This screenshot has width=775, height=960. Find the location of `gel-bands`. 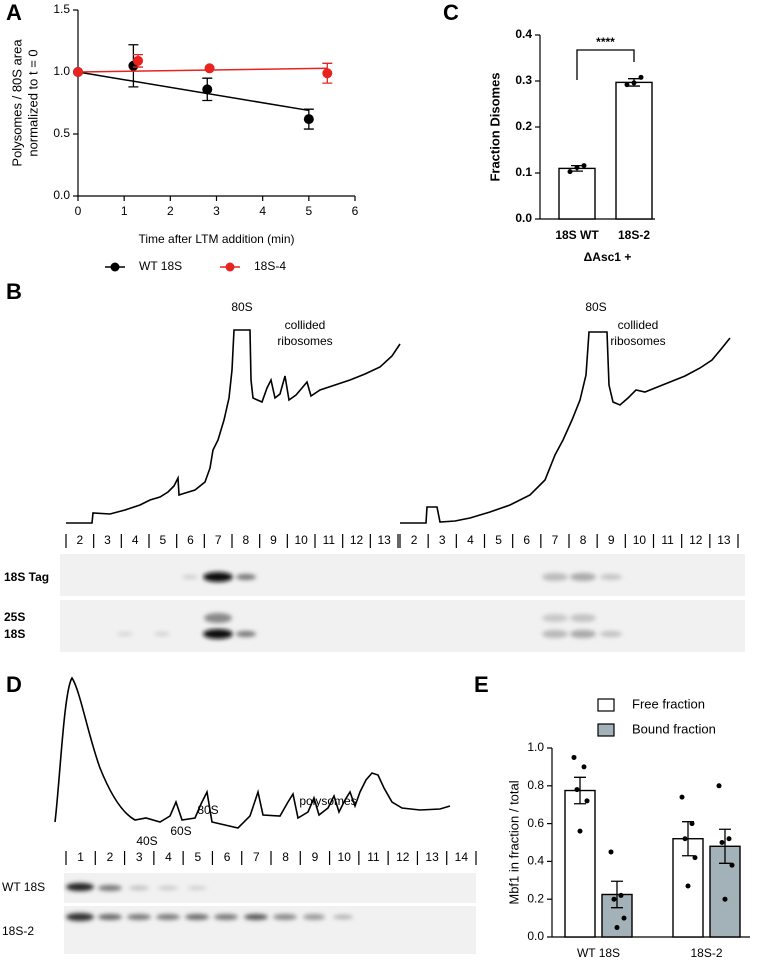

gel-bands is located at coordinates (209, 902).